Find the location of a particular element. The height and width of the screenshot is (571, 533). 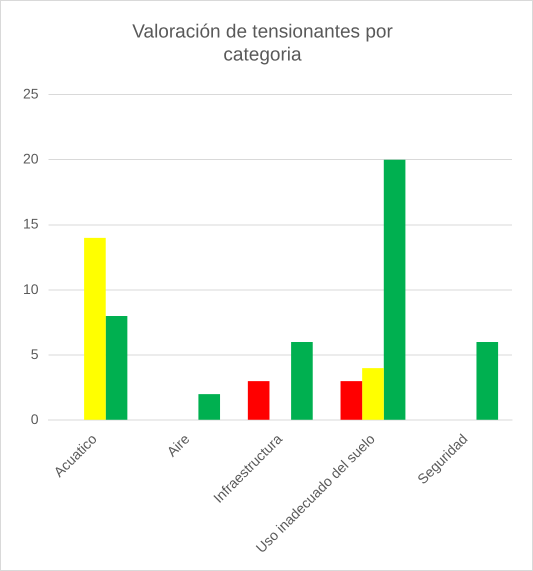

y-tick-label: 15 is located at coordinates (30, 224).